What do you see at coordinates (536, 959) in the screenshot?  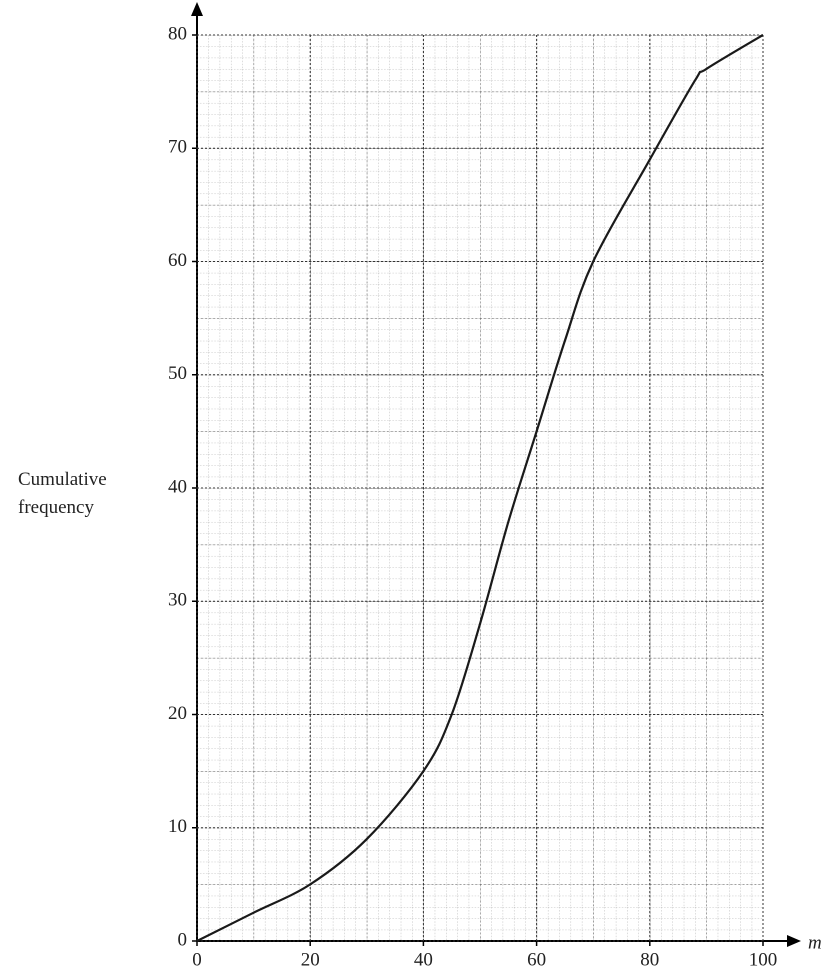 I see `x-tick-label: 60` at bounding box center [536, 959].